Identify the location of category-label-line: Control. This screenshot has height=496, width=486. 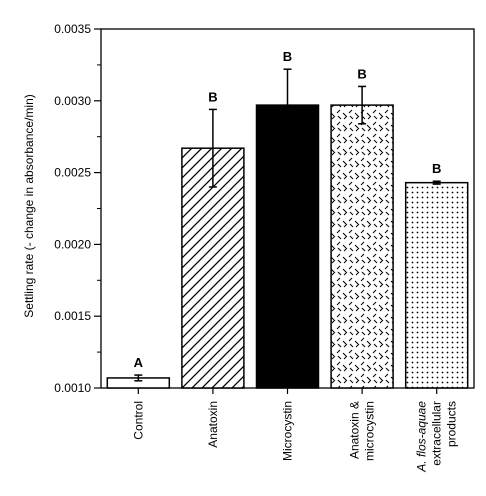
(138, 420).